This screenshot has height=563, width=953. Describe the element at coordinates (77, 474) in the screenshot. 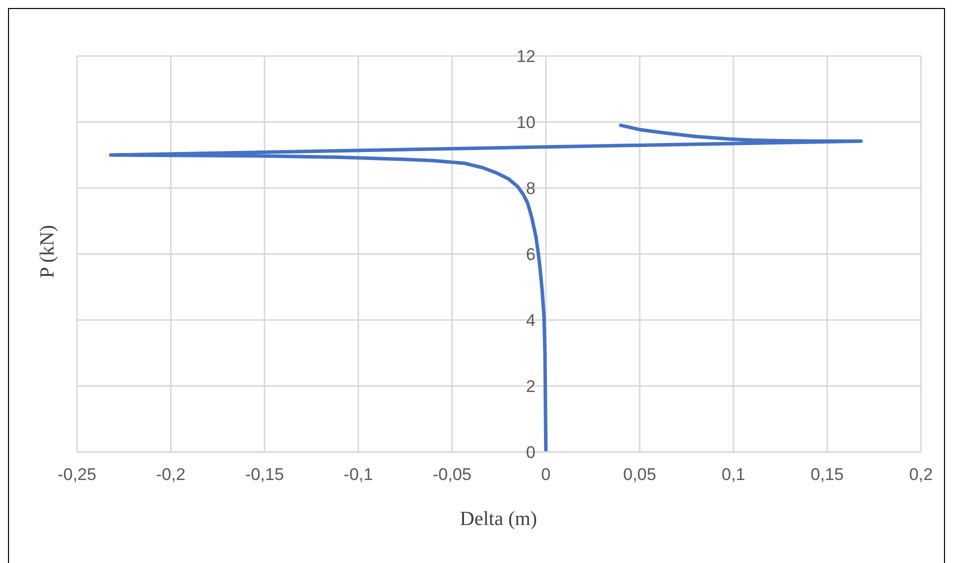

I see `x-tick-label: -0,25` at that location.